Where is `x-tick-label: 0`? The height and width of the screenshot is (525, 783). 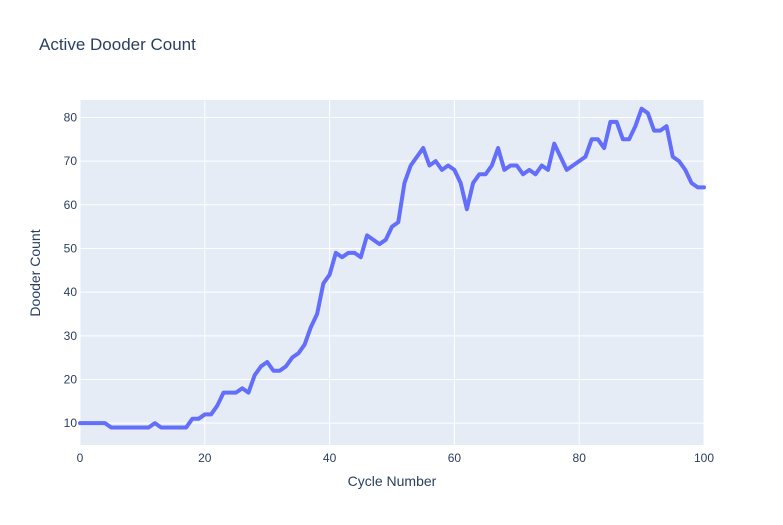 x-tick-label: 0 is located at coordinates (80, 458).